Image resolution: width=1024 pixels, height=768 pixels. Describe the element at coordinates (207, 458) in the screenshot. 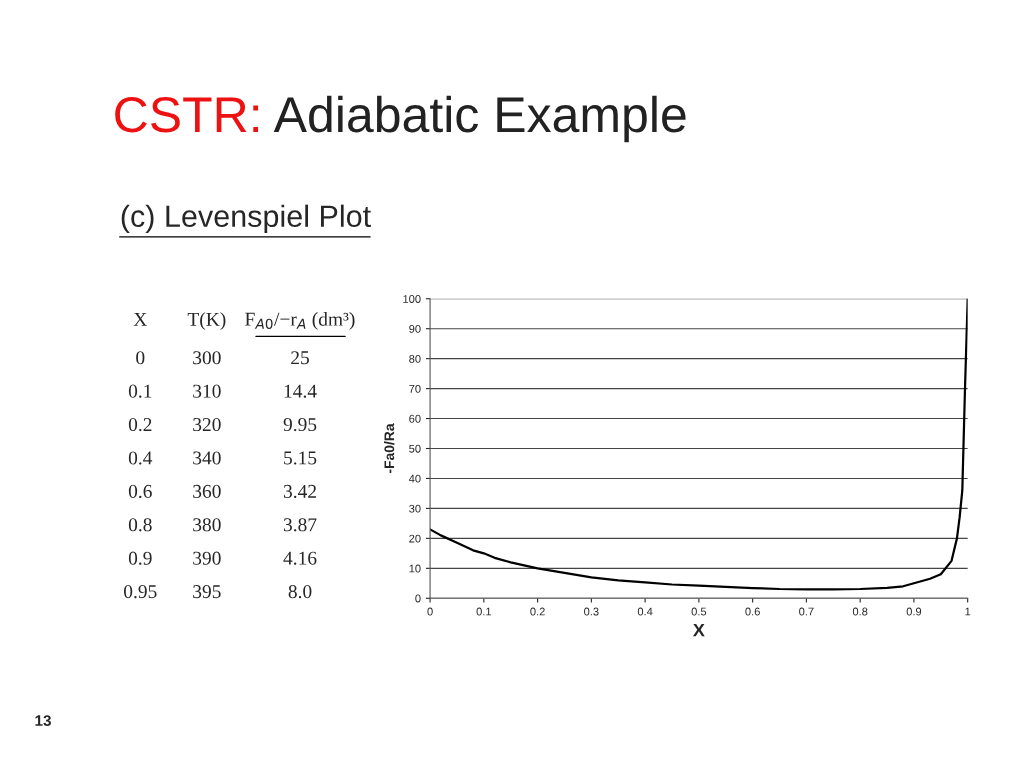

I see `text: 340` at that location.